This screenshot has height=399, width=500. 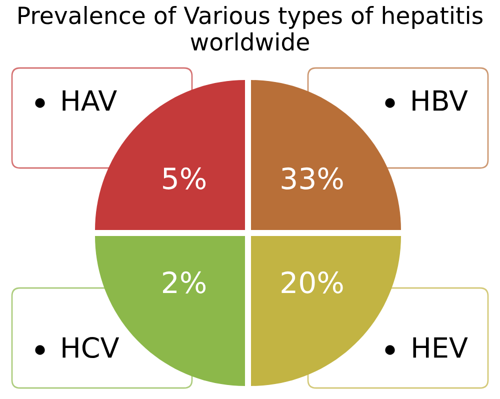 What do you see at coordinates (89, 100) in the screenshot?
I see `category-label: HAV` at bounding box center [89, 100].